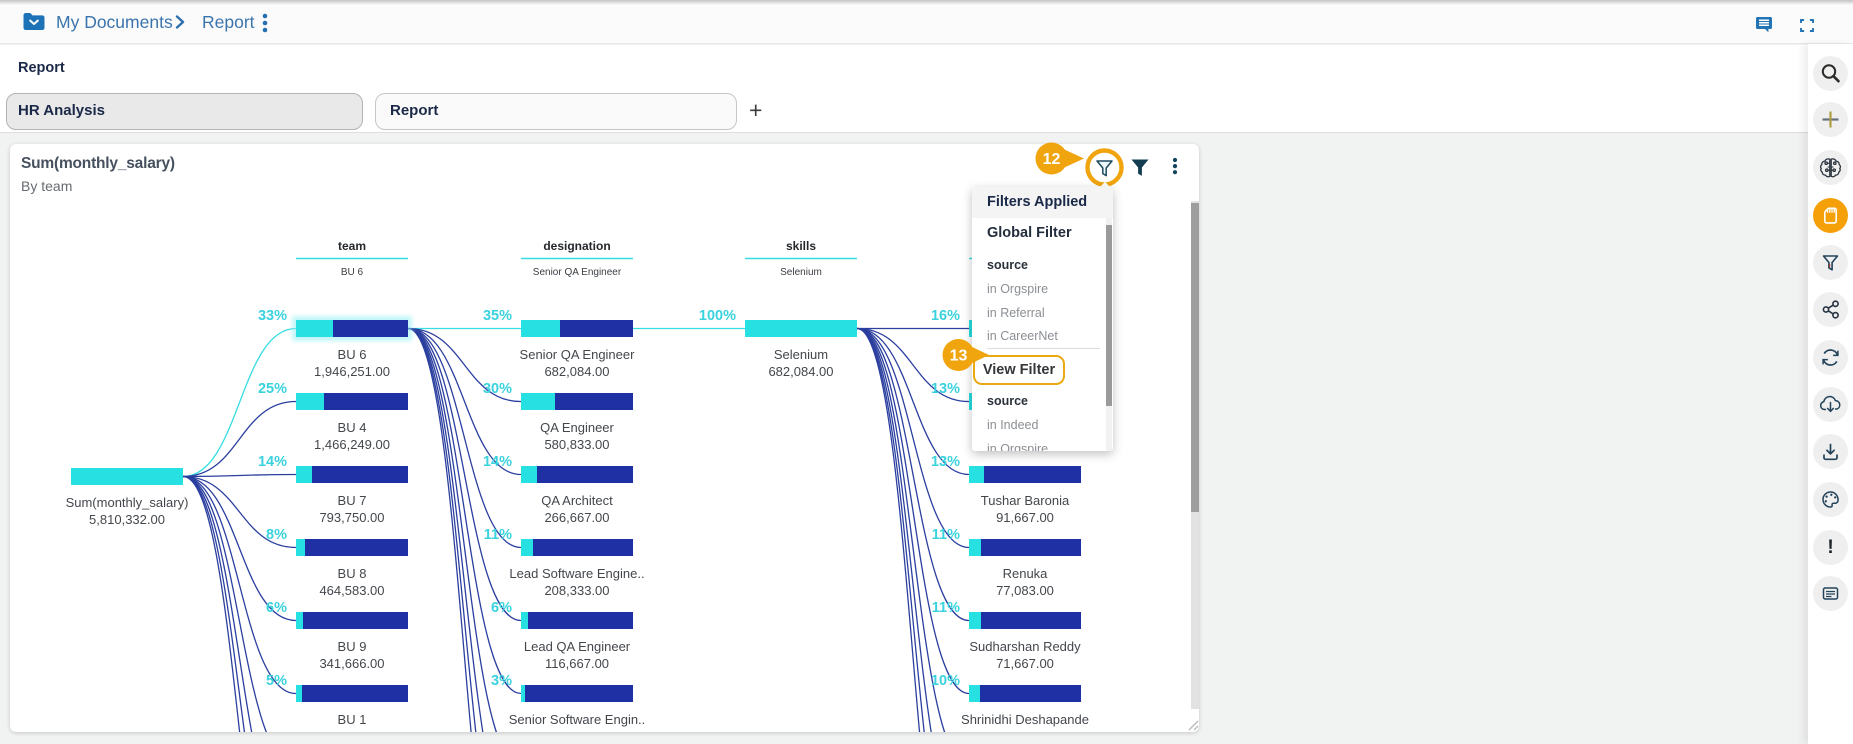  Describe the element at coordinates (1025, 663) in the screenshot. I see `svg-text: 71,667.00` at that location.